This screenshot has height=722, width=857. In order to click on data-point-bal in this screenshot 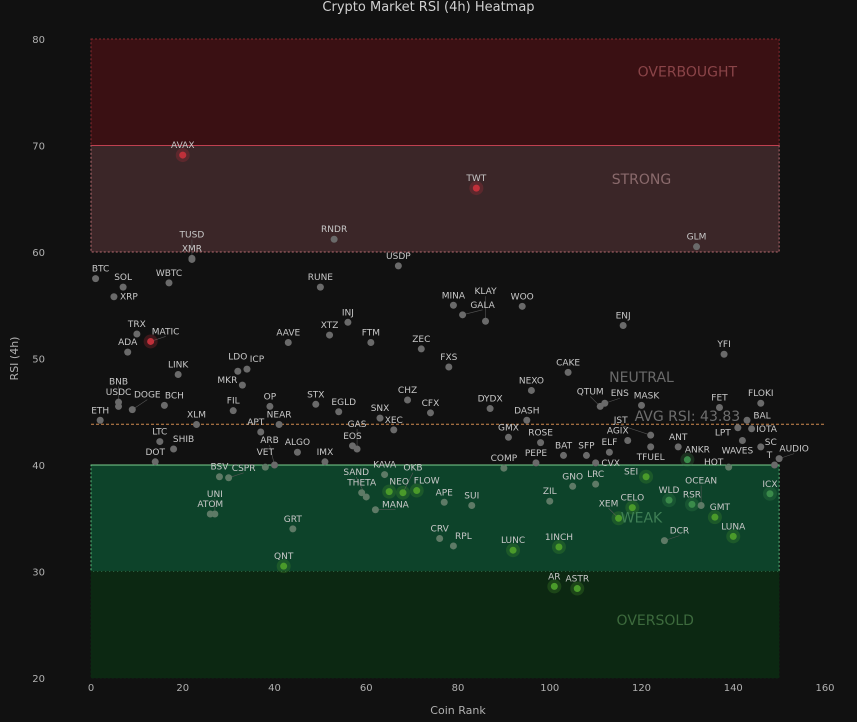, I will do `click(747, 420)`.